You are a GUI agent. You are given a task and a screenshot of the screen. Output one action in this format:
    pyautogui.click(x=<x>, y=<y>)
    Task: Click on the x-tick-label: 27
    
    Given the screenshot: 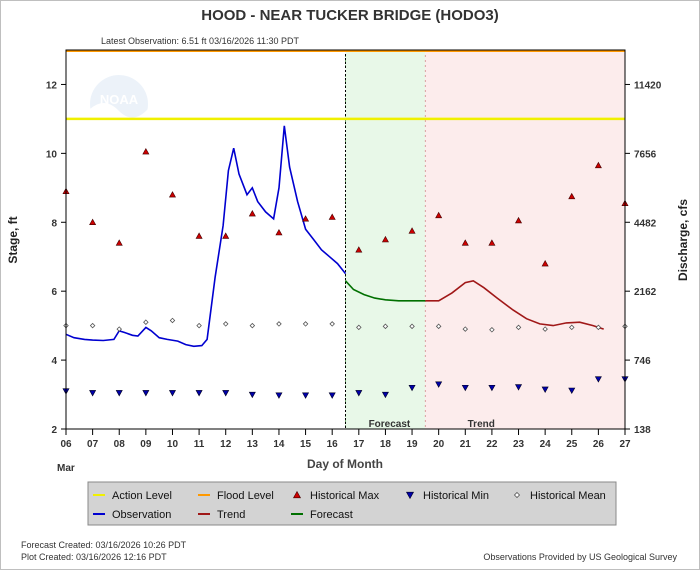 What is the action you would take?
    pyautogui.click(x=625, y=444)
    